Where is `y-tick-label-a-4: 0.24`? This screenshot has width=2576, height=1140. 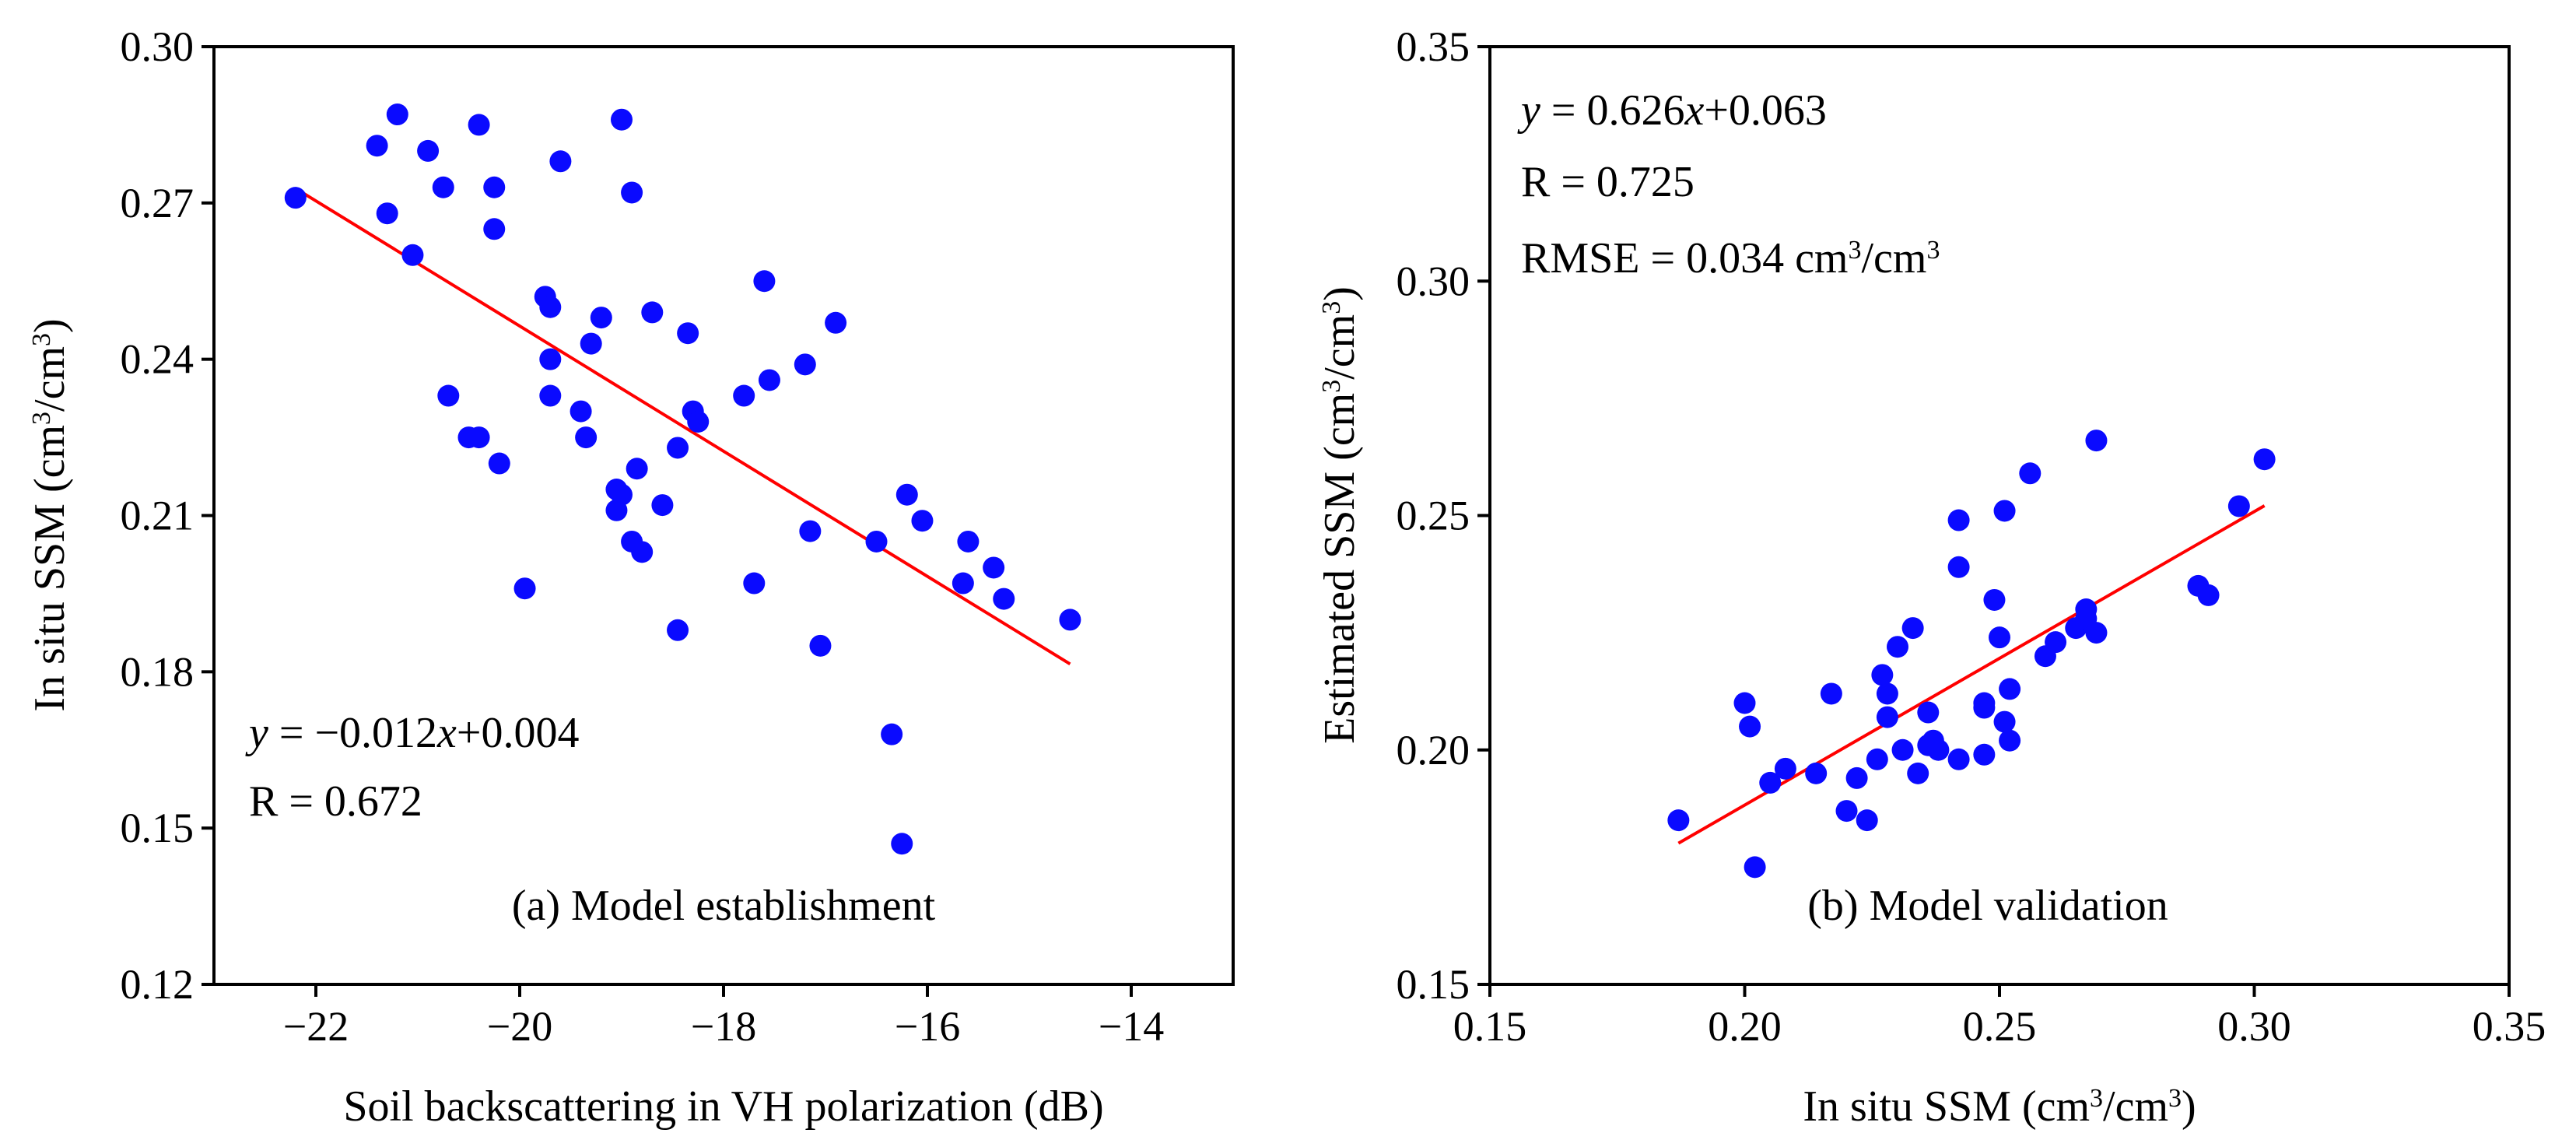 y-tick-label-a-4: 0.24 is located at coordinates (158, 360).